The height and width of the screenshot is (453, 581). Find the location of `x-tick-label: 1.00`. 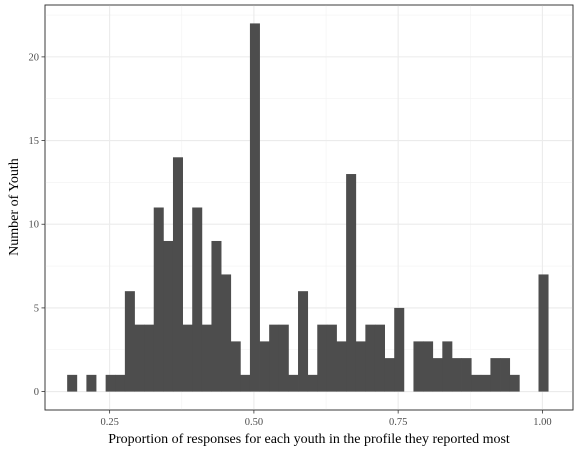

x-tick-label: 1.00 is located at coordinates (542, 422).